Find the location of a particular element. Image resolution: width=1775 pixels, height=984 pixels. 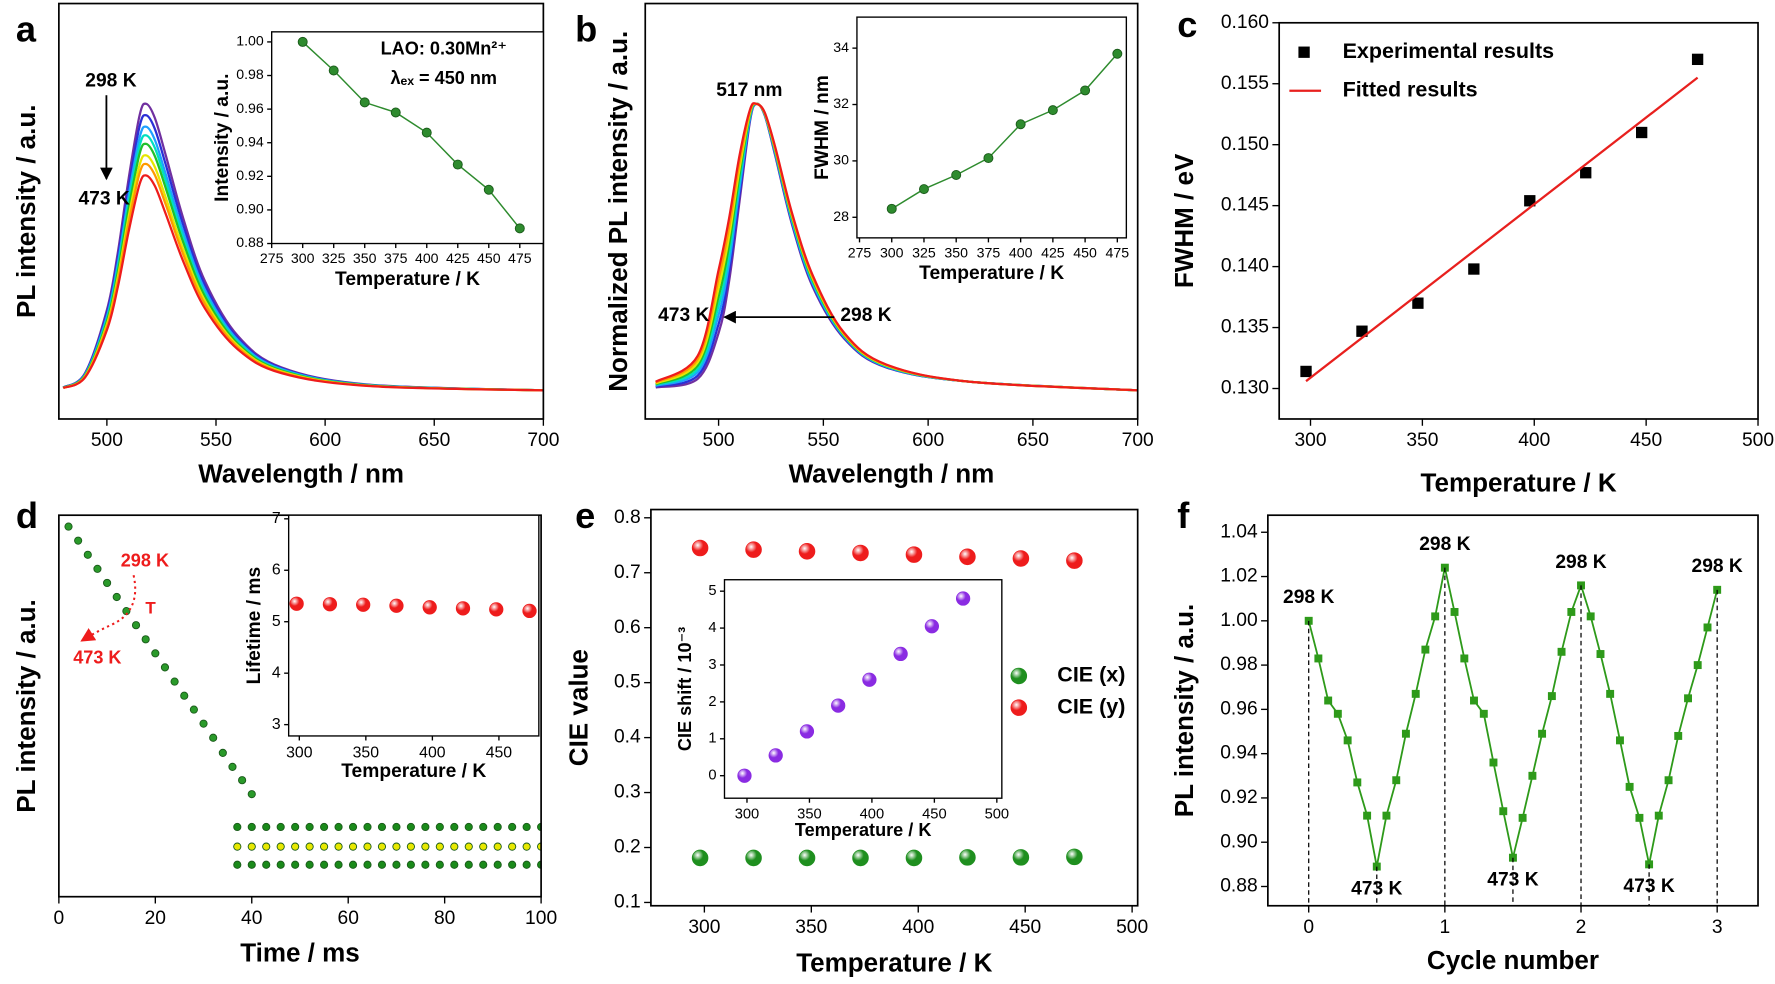

x-axis-title: Temperature / K is located at coordinates (991, 273).